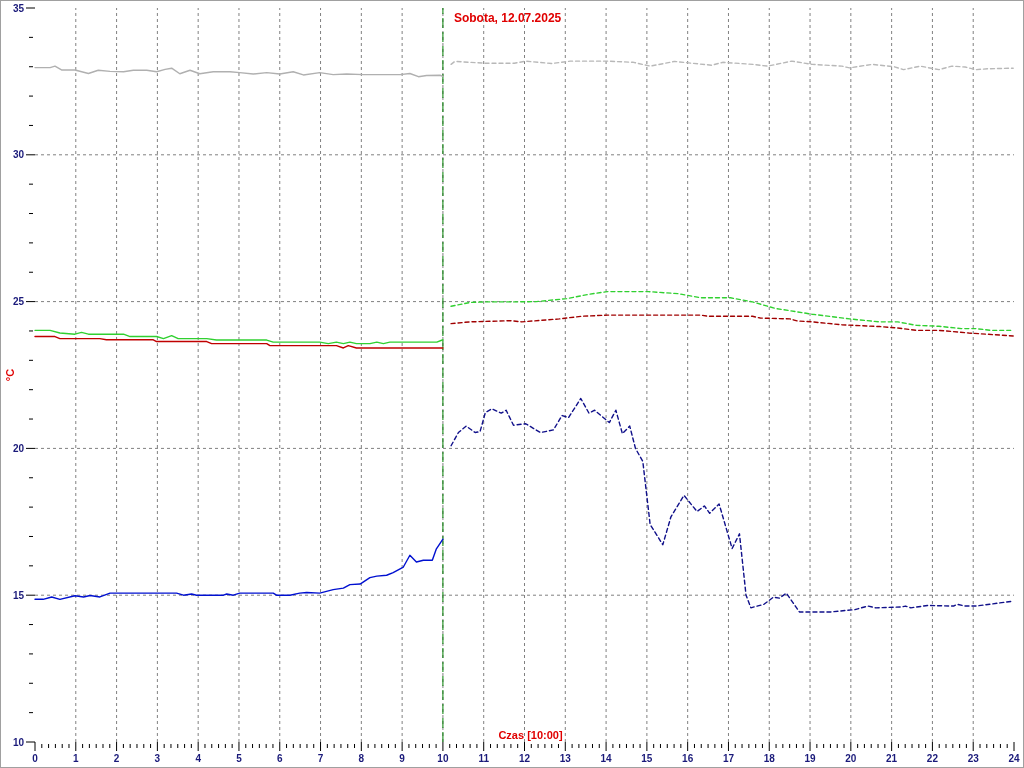  Describe the element at coordinates (484, 758) in the screenshot. I see `x-tick-label: 11` at that location.